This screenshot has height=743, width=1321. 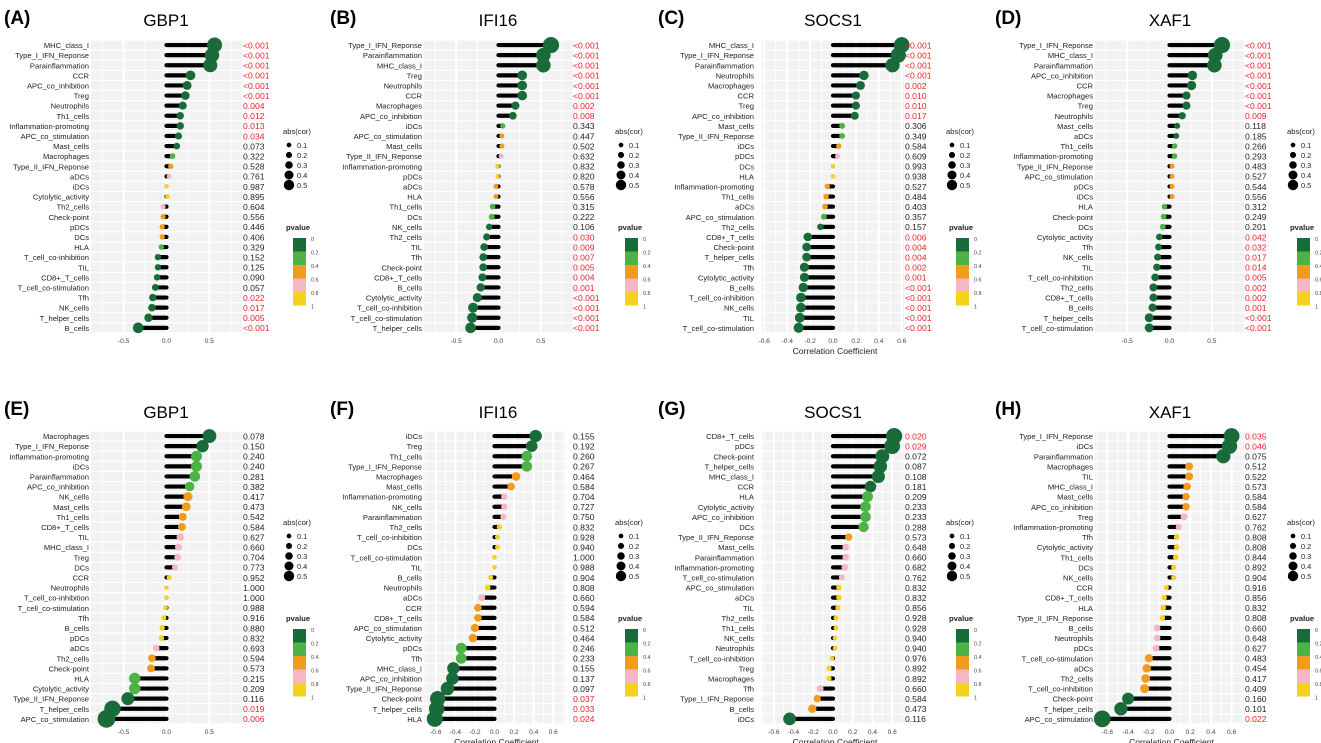 I want to click on pvalue-label: 0.808, so click(x=584, y=588).